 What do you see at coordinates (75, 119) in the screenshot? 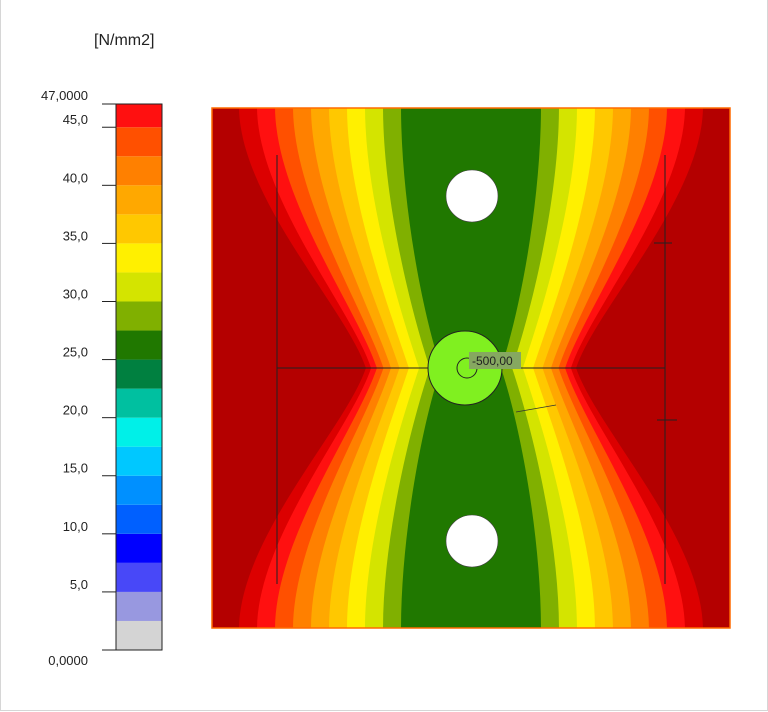
I see `legend-tick-label: 45,0` at bounding box center [75, 119].